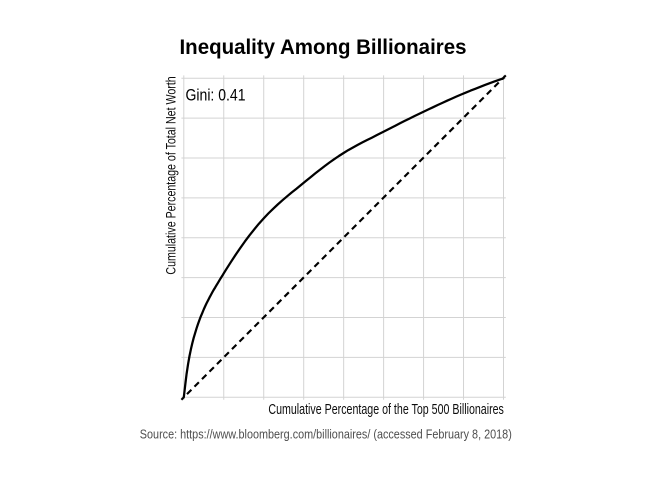 The height and width of the screenshot is (480, 672). Describe the element at coordinates (216, 95) in the screenshot. I see `svg-text: Gini: 0.41` at that location.